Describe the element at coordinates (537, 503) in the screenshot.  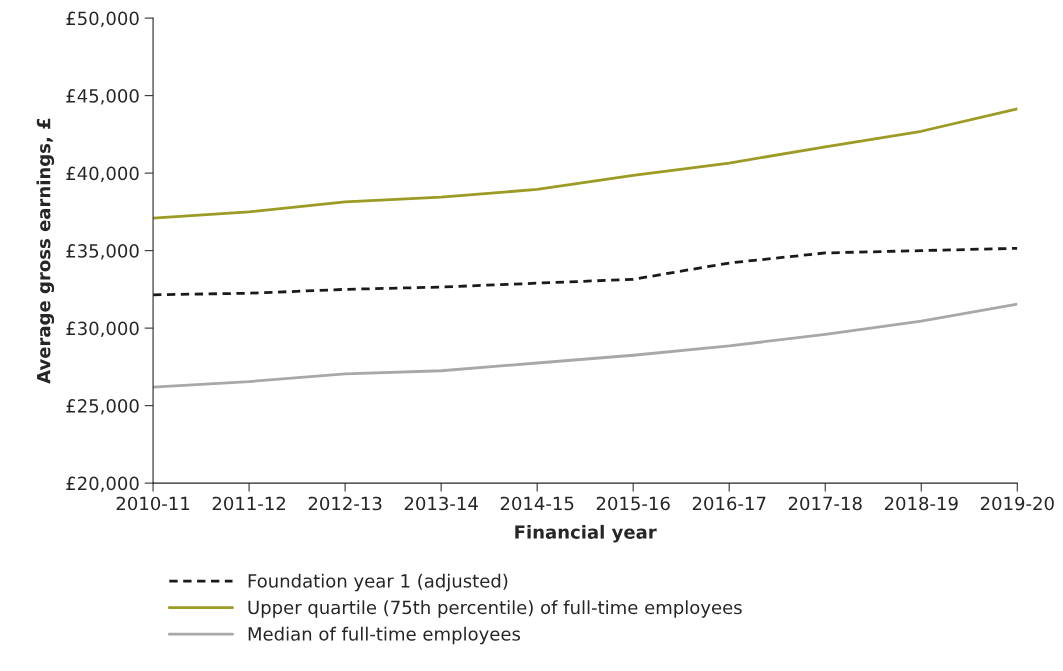
I see `x-tick-label: 2014-15` at that location.